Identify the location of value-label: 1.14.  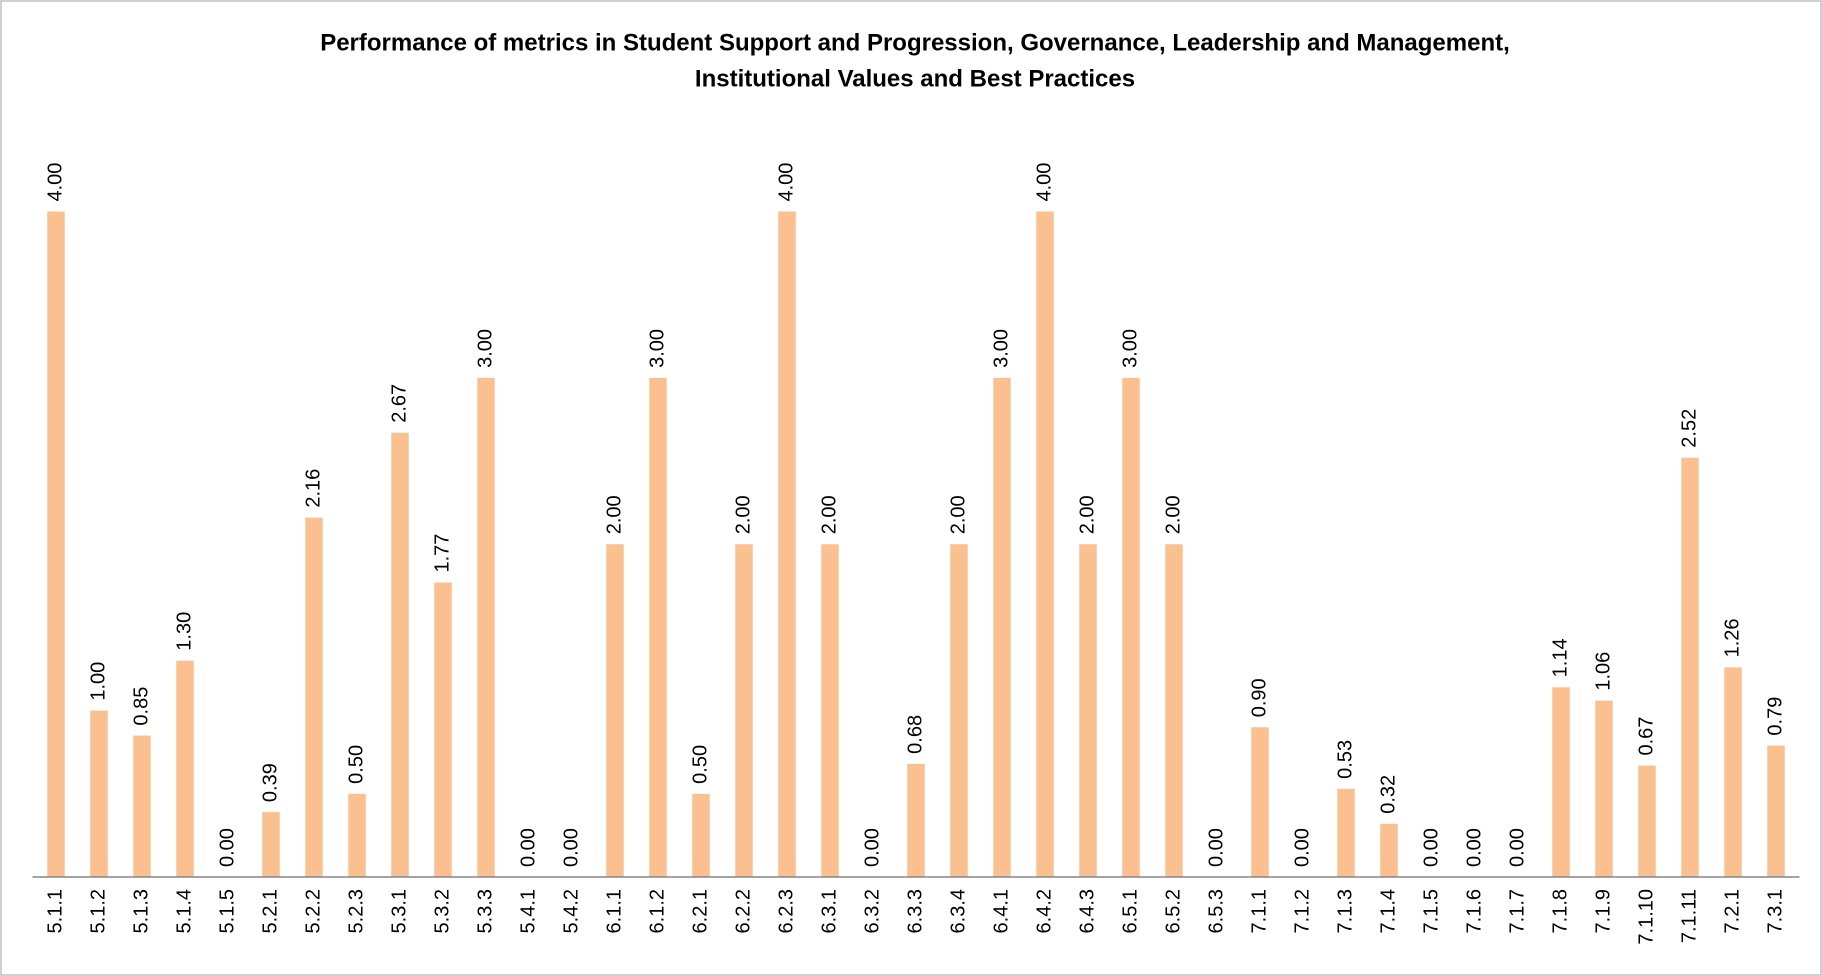
(1560, 657).